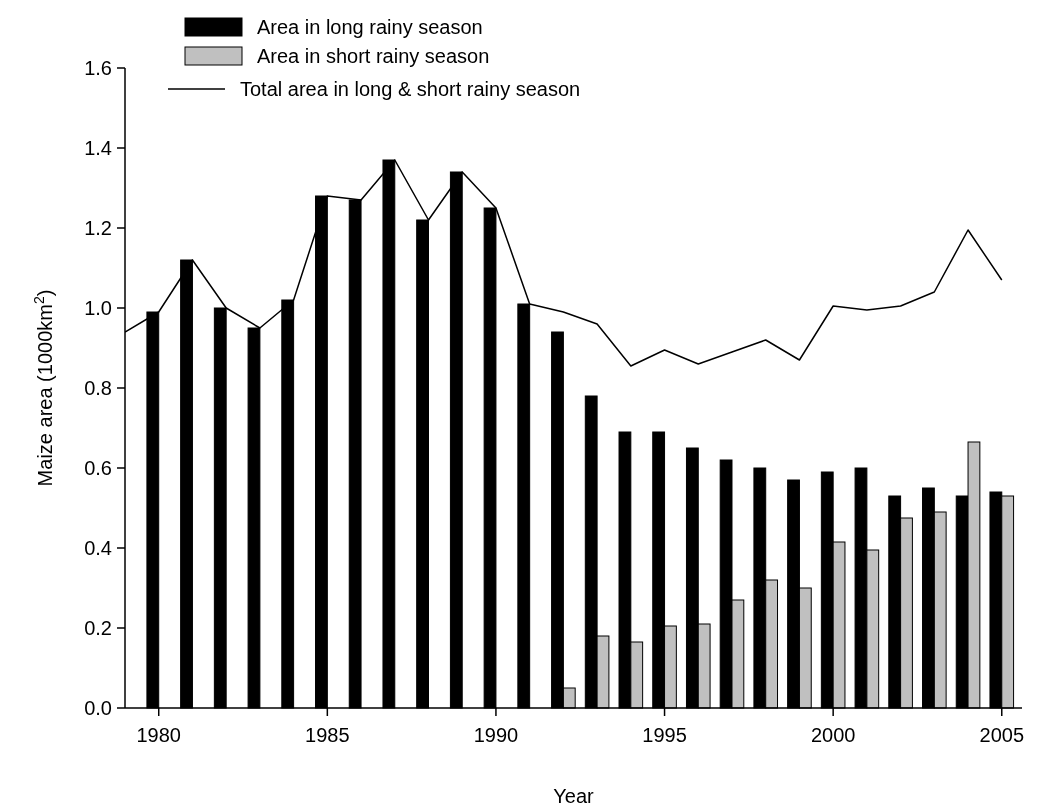  What do you see at coordinates (98, 228) in the screenshot?
I see `y-tick-label: 1.2` at bounding box center [98, 228].